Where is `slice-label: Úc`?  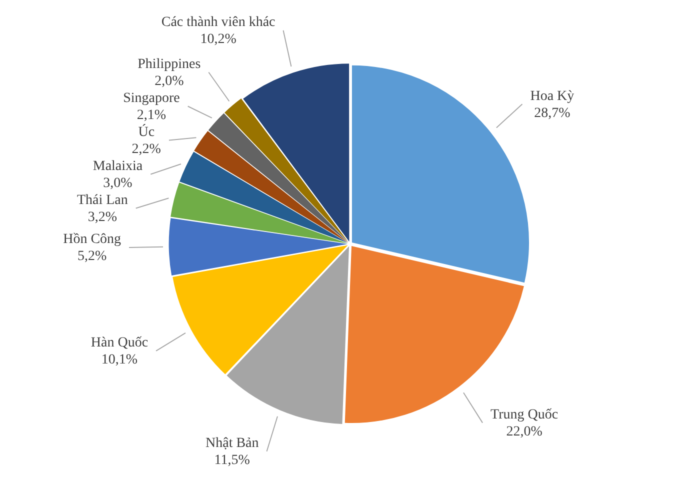
slice-label: Úc is located at coordinates (146, 131).